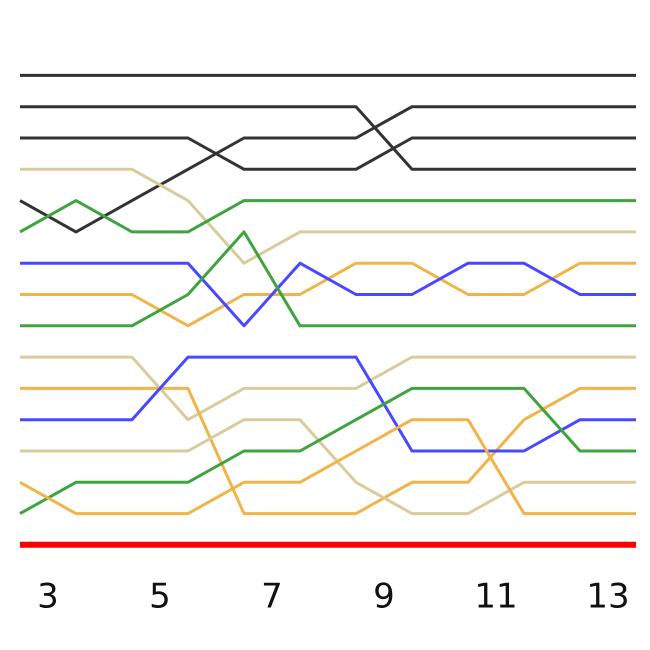 This screenshot has height=650, width=650. I want to click on x-tick-label: 13, so click(607, 597).